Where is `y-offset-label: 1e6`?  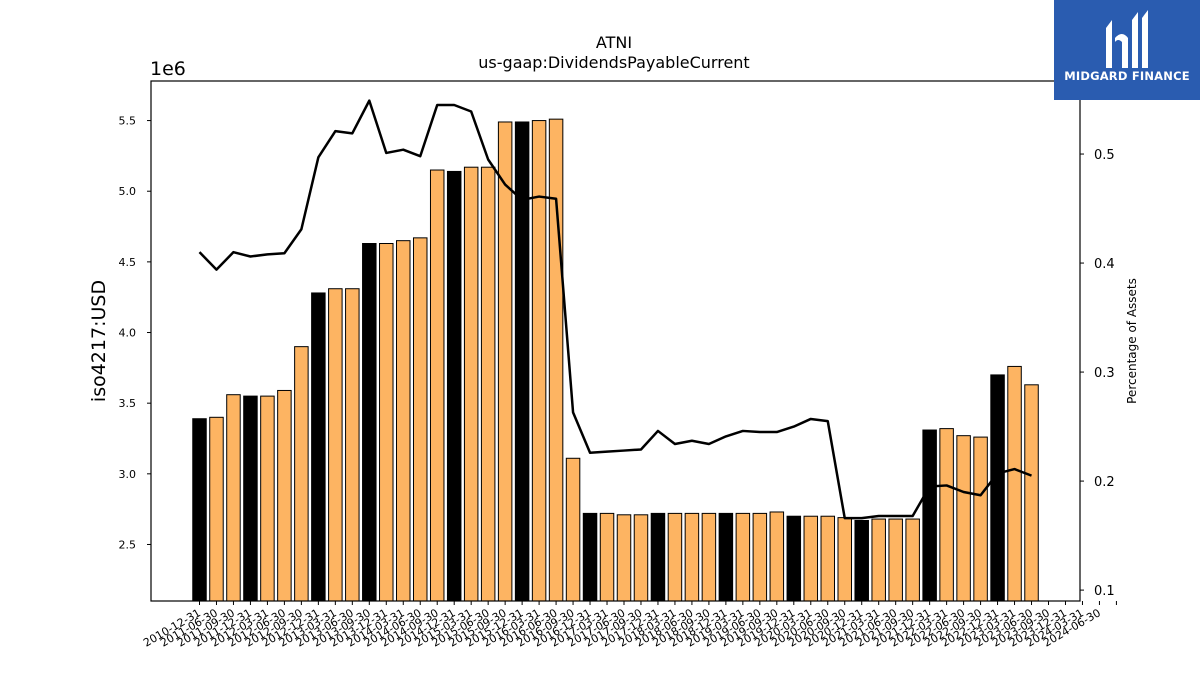
y-offset-label: 1e6 is located at coordinates (168, 69).